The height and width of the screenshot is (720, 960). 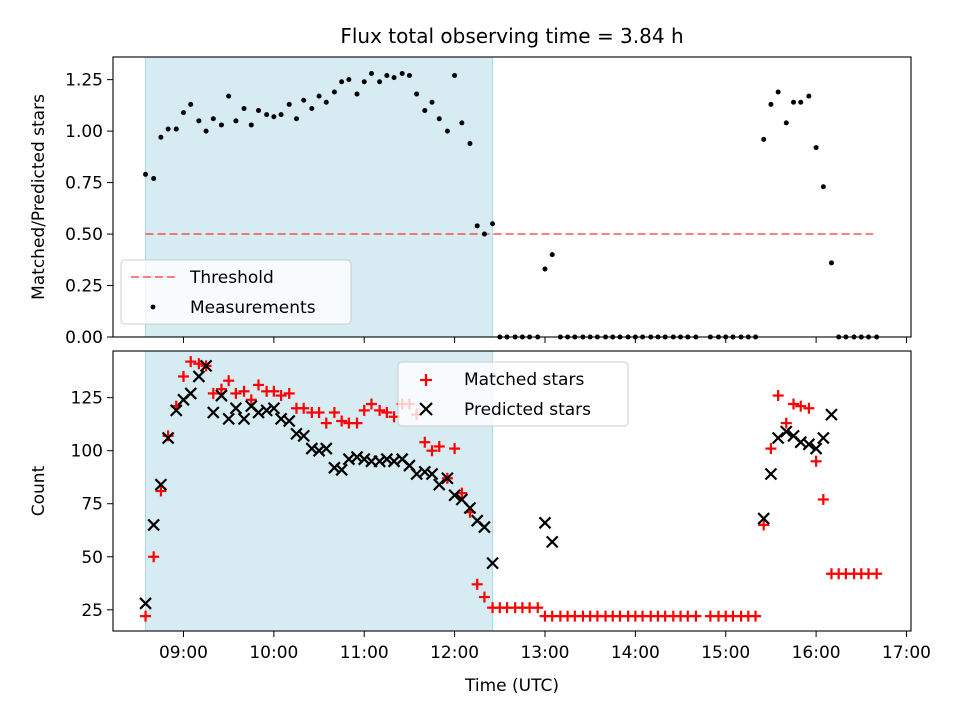 What do you see at coordinates (84, 81) in the screenshot?
I see `y-tick-label: 1.25` at bounding box center [84, 81].